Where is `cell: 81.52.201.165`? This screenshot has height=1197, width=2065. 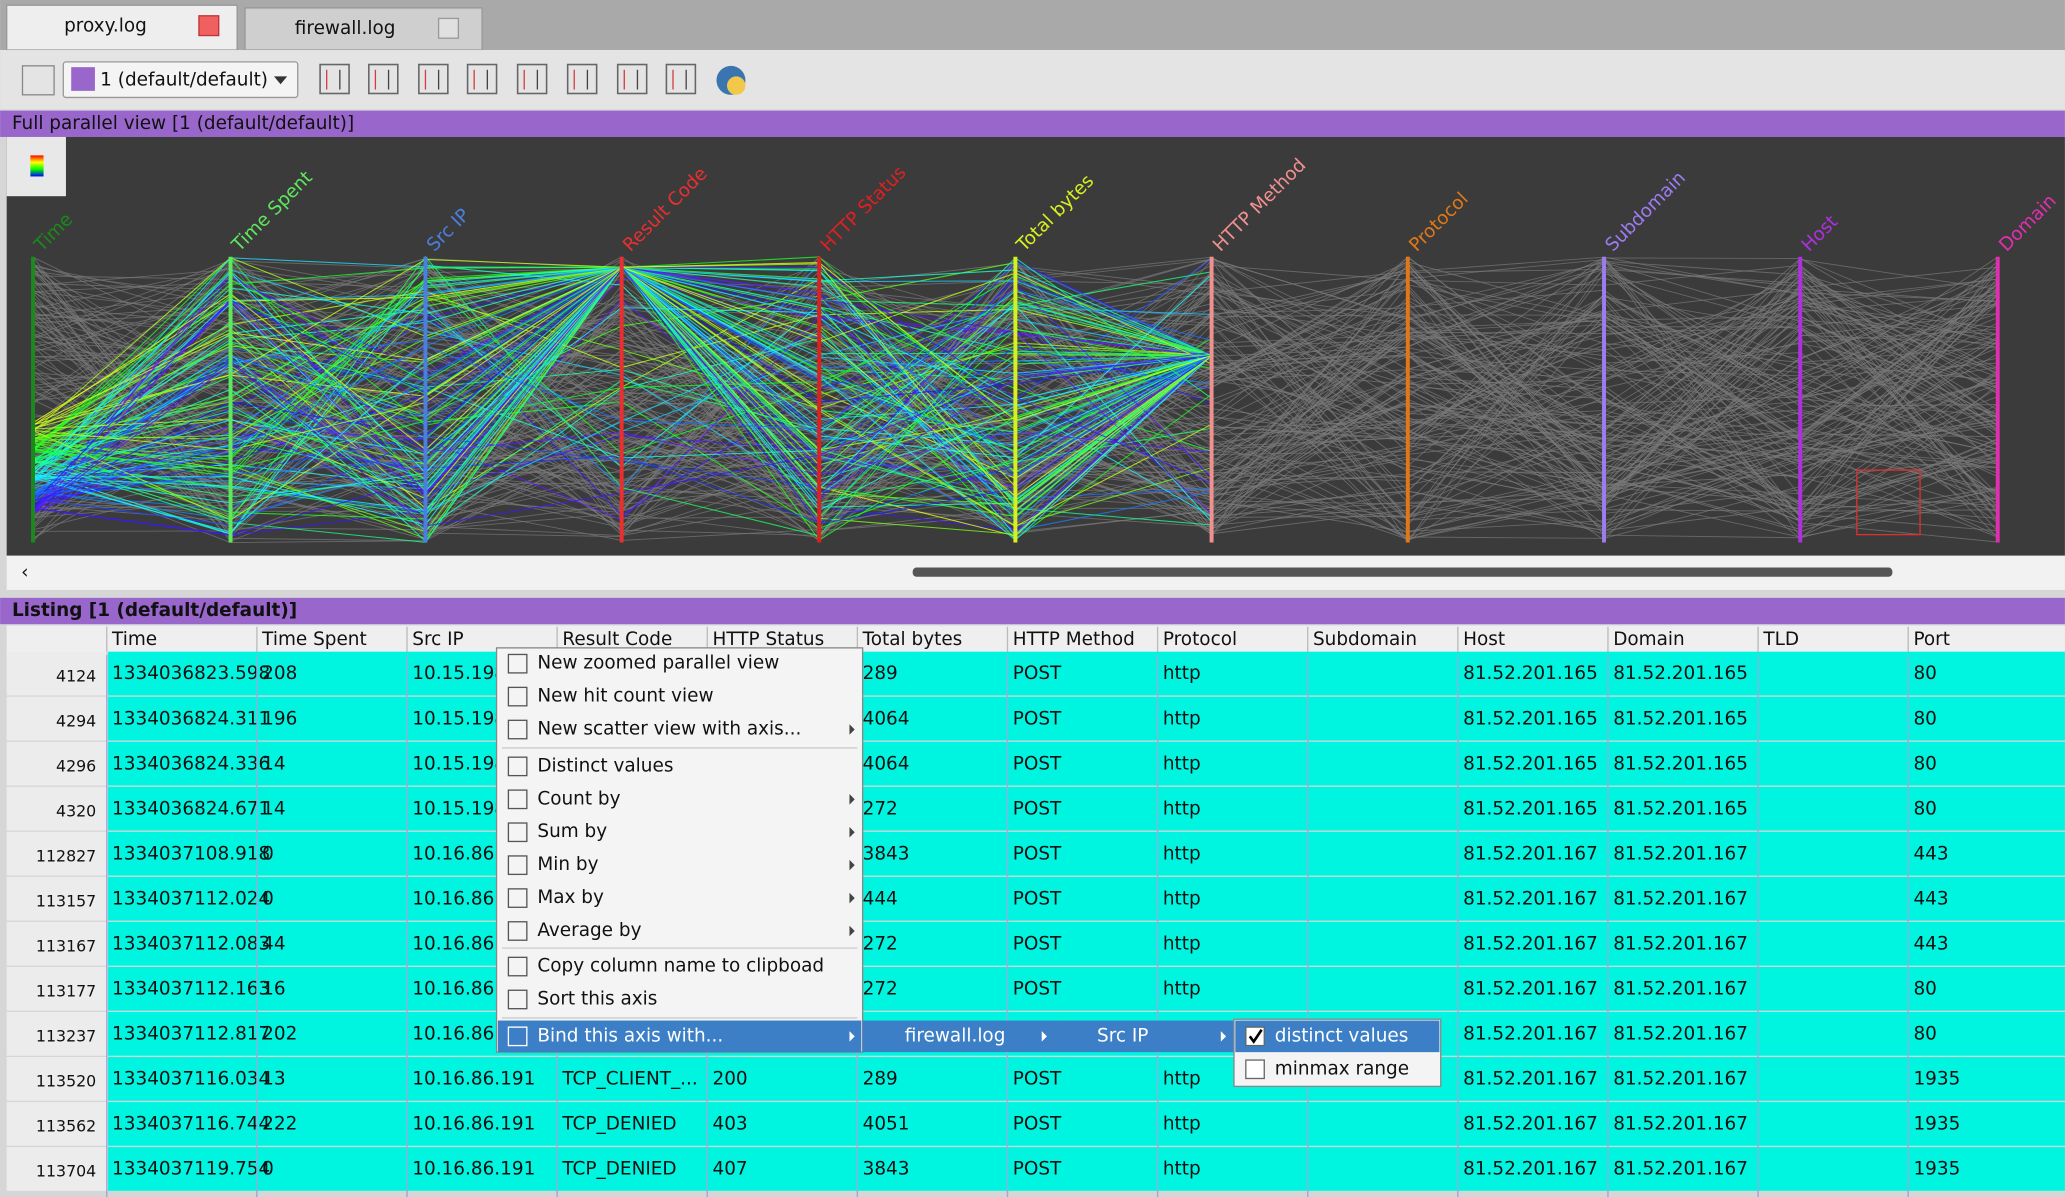
cell: 81.52.201.165 is located at coordinates (1680, 808).